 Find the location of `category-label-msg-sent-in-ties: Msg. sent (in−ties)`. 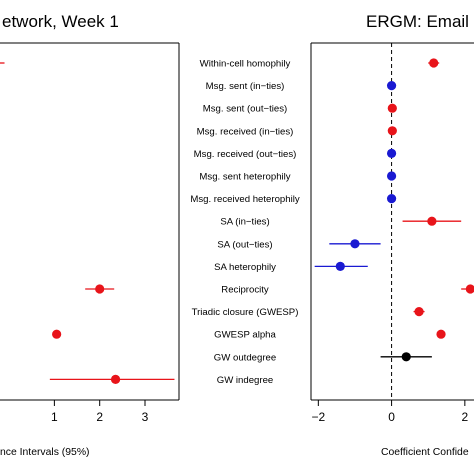

category-label-msg-sent-in-ties: Msg. sent (in−ties) is located at coordinates (245, 86).